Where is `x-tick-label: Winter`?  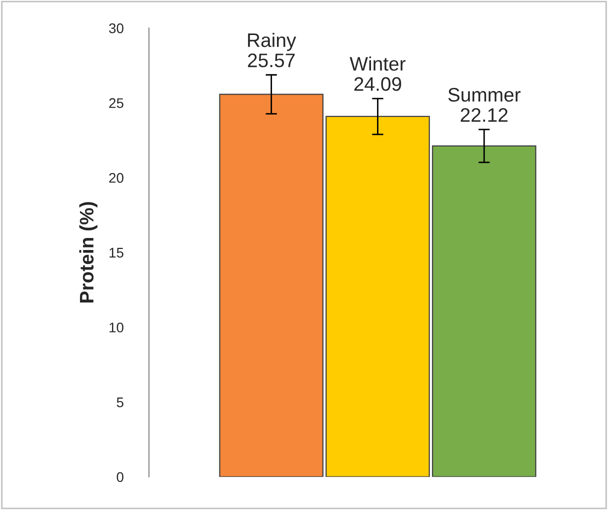 x-tick-label: Winter is located at coordinates (378, 63).